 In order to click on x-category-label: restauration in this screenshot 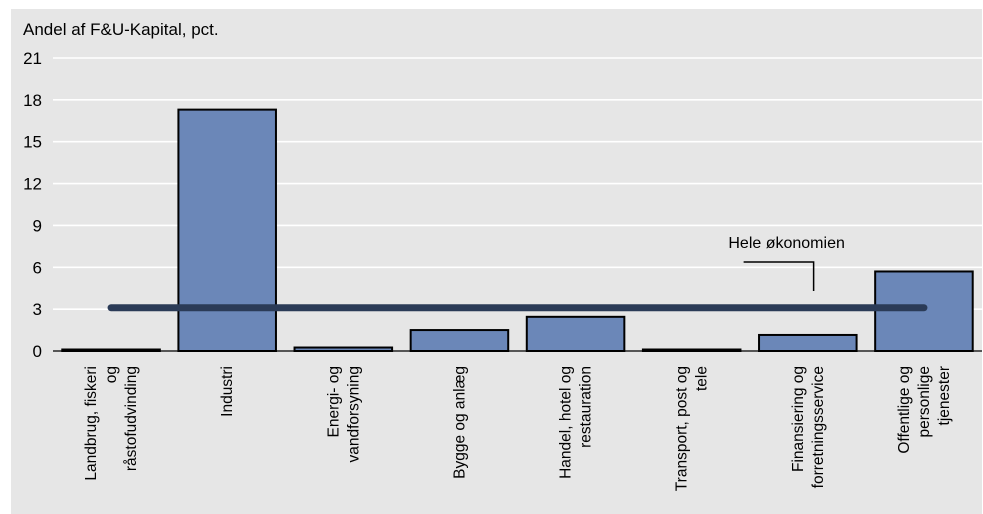, I will do `click(586, 407)`.